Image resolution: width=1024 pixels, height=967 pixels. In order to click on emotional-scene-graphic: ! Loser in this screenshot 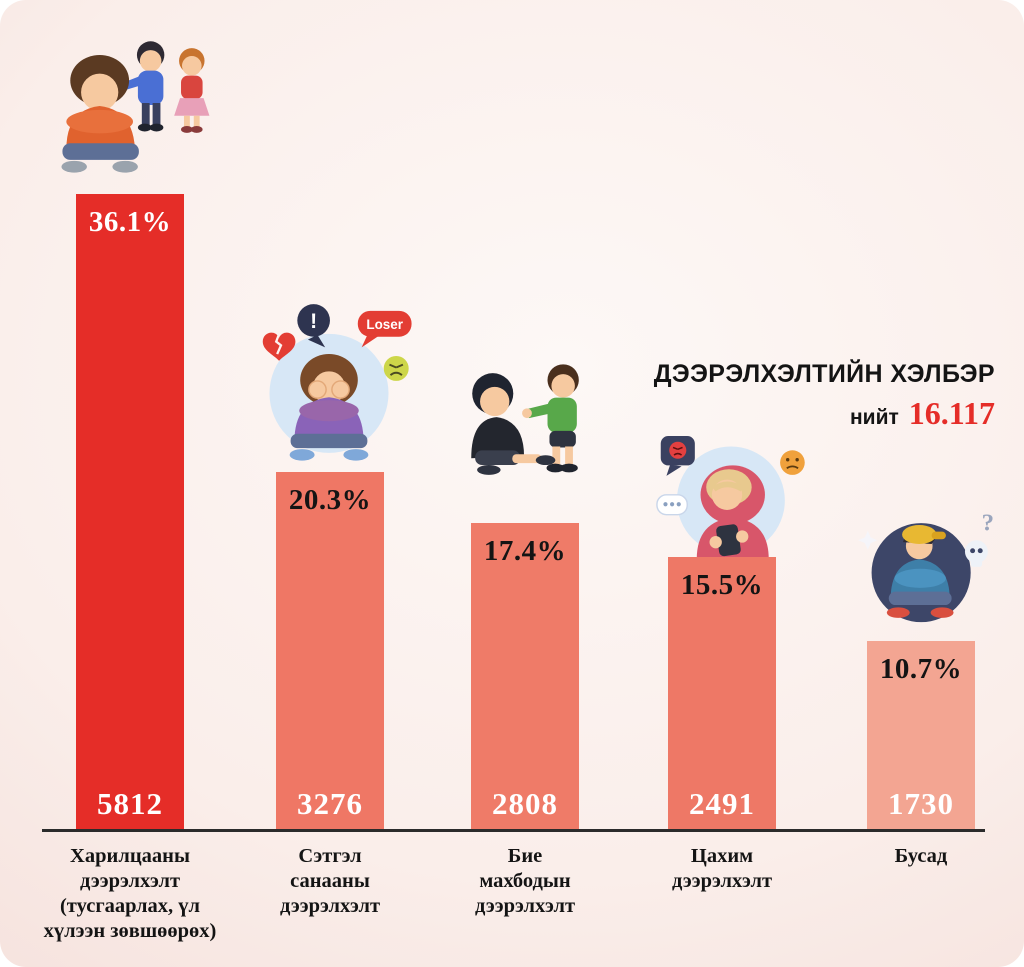, I will do `click(337, 382)`.